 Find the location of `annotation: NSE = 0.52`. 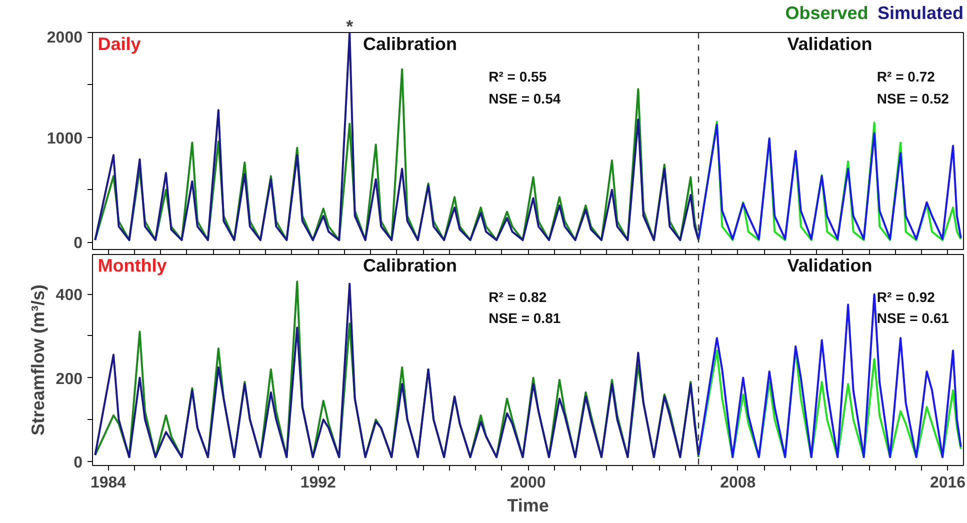

annotation: NSE = 0.52 is located at coordinates (913, 98).